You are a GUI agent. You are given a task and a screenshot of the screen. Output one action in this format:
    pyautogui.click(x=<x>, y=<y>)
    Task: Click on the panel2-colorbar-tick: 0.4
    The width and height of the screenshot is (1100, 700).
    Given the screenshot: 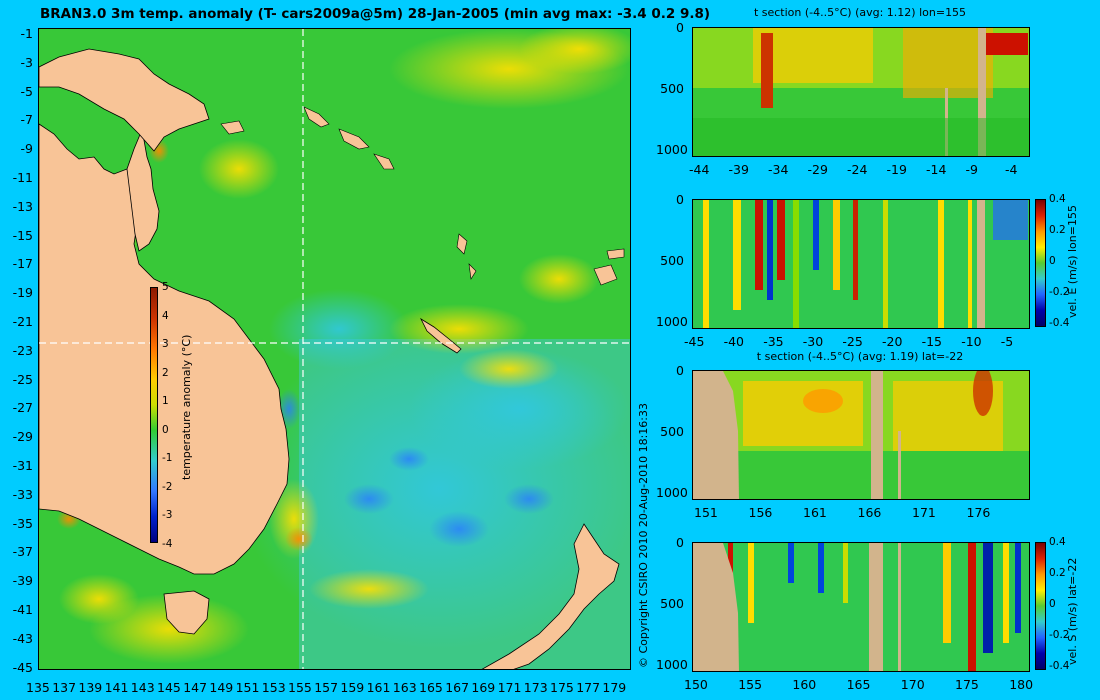 What is the action you would take?
    pyautogui.click(x=1057, y=199)
    